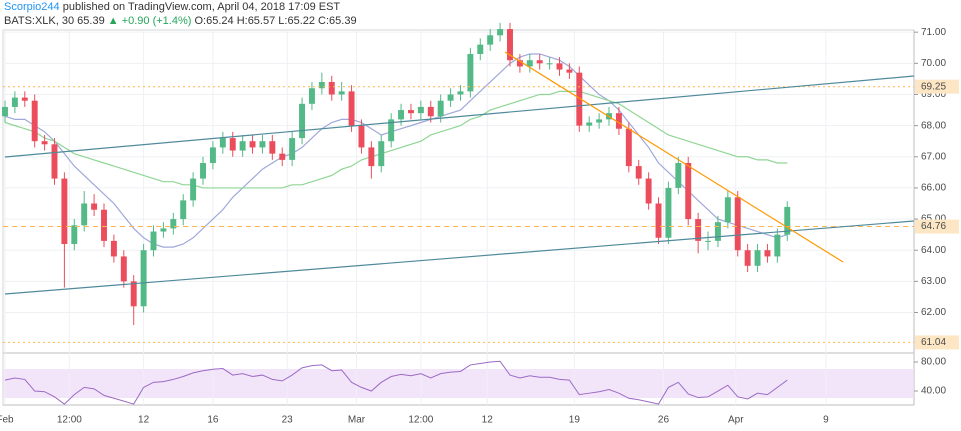 The height and width of the screenshot is (431, 961). I want to click on y-tick-label: 66.00, so click(933, 188).